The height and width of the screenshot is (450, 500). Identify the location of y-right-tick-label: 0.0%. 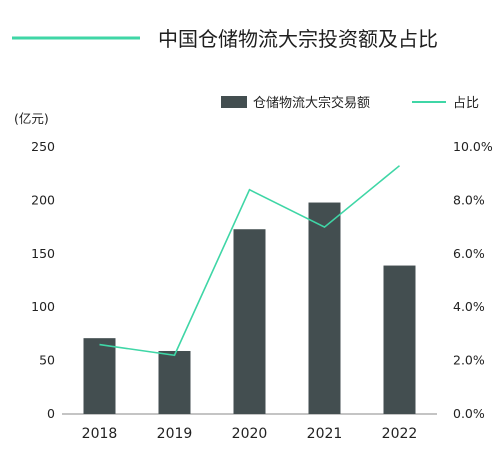
(469, 413).